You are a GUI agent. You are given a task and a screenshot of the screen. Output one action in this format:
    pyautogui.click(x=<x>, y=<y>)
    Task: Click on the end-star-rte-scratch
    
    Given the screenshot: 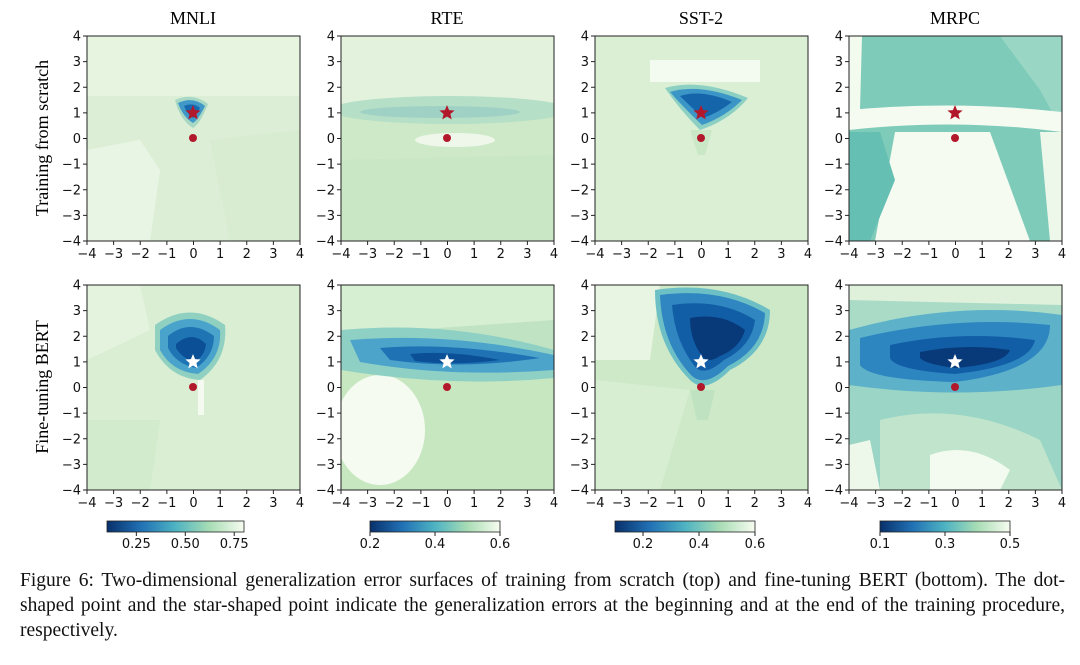 What is the action you would take?
    pyautogui.click(x=447, y=112)
    